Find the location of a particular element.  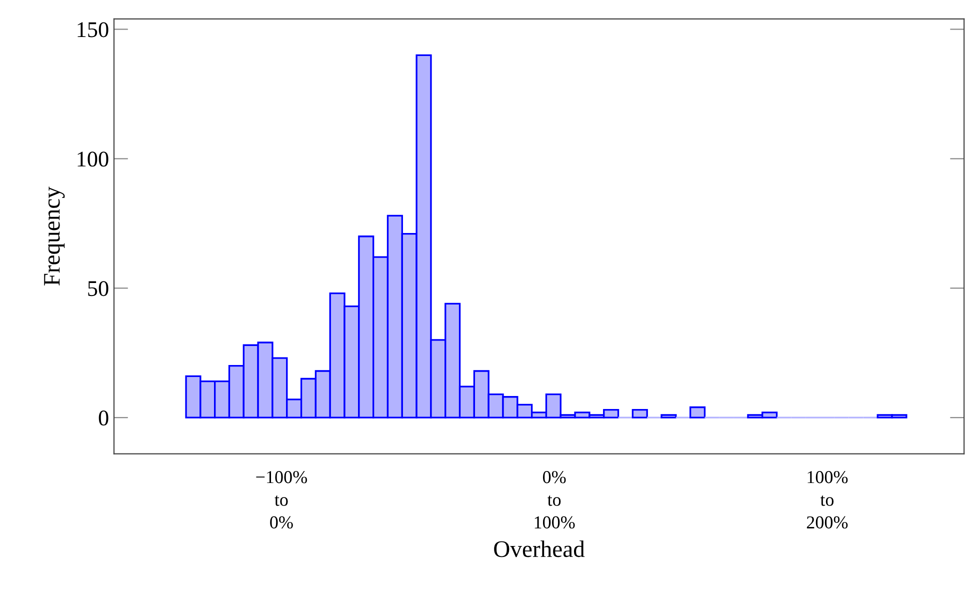

y-tick-label: 100 is located at coordinates (93, 159).